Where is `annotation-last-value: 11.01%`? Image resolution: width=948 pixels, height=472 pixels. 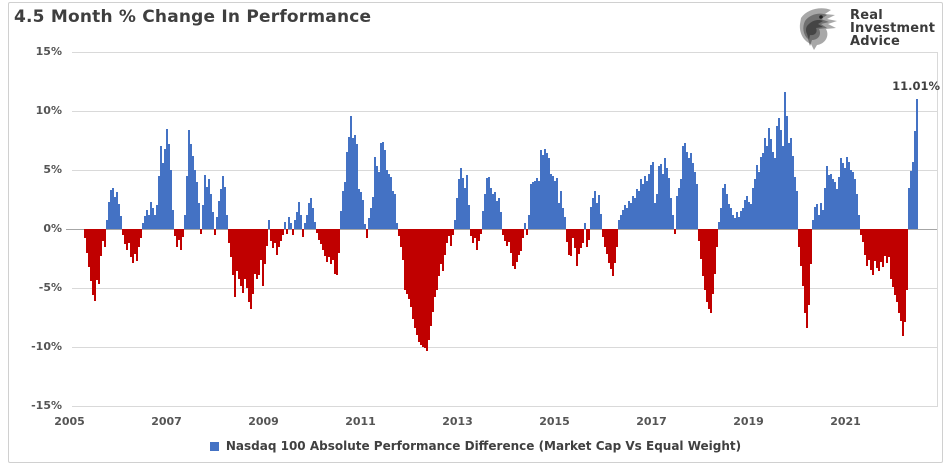 annotation-last-value: 11.01% is located at coordinates (916, 86).